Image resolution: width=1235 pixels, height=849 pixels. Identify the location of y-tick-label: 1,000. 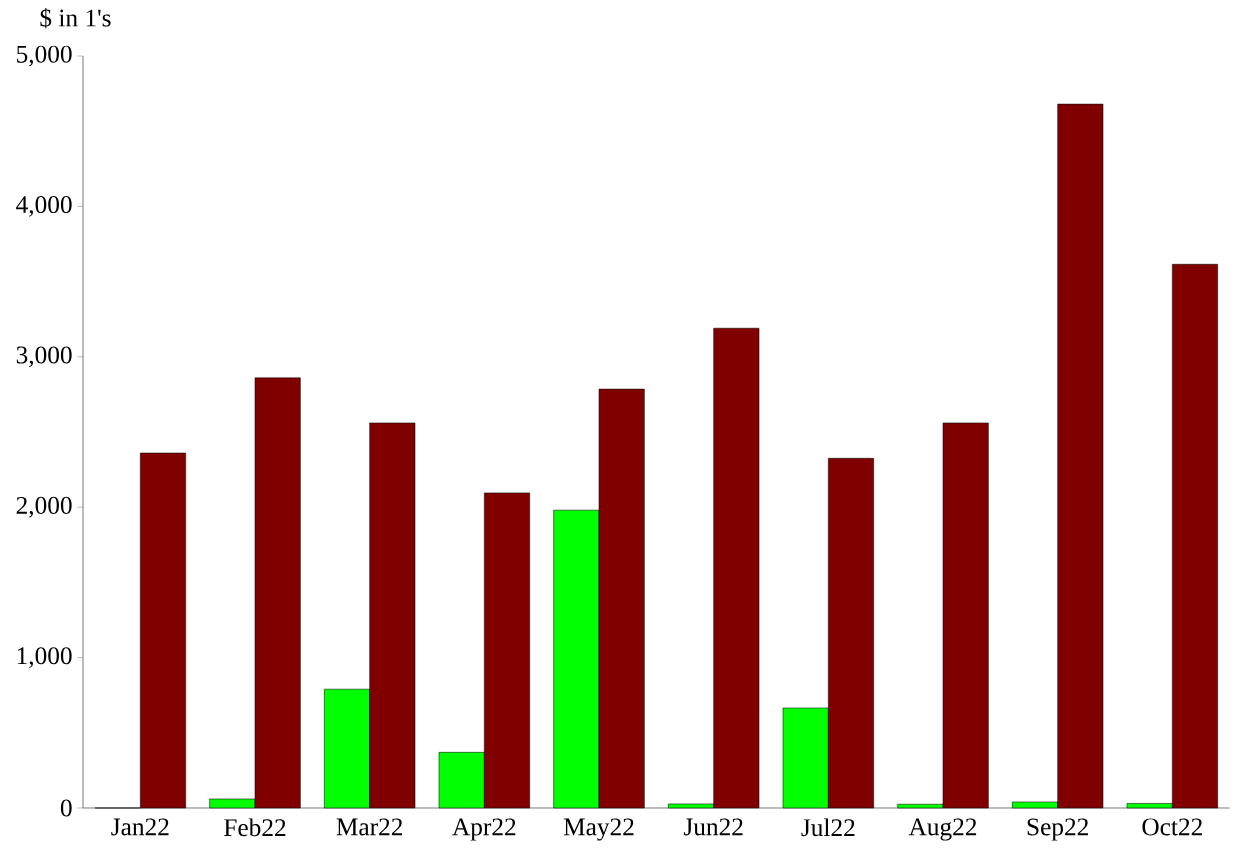
(44, 657).